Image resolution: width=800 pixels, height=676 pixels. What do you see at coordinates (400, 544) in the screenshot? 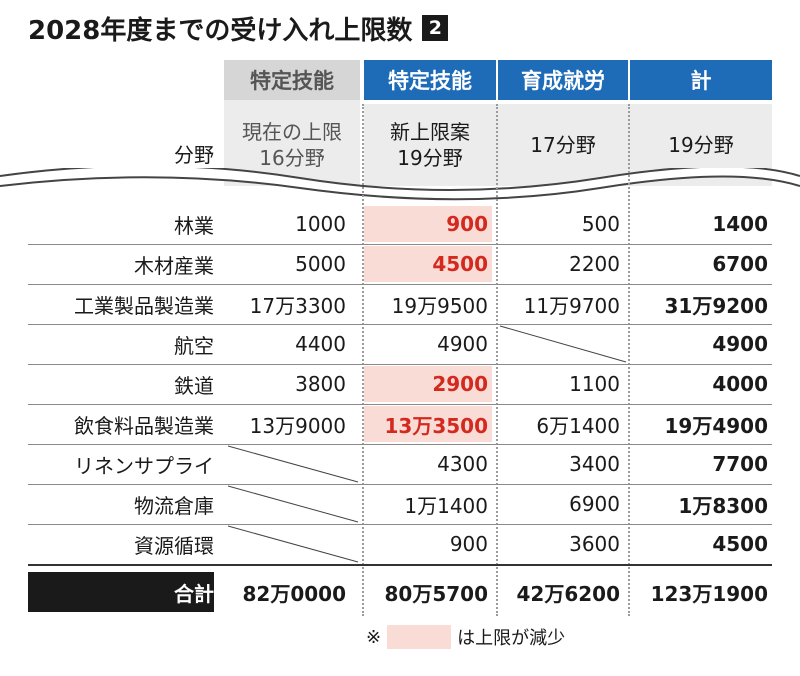
I see `table-row: 資源循環 900 3600 4500` at bounding box center [400, 544].